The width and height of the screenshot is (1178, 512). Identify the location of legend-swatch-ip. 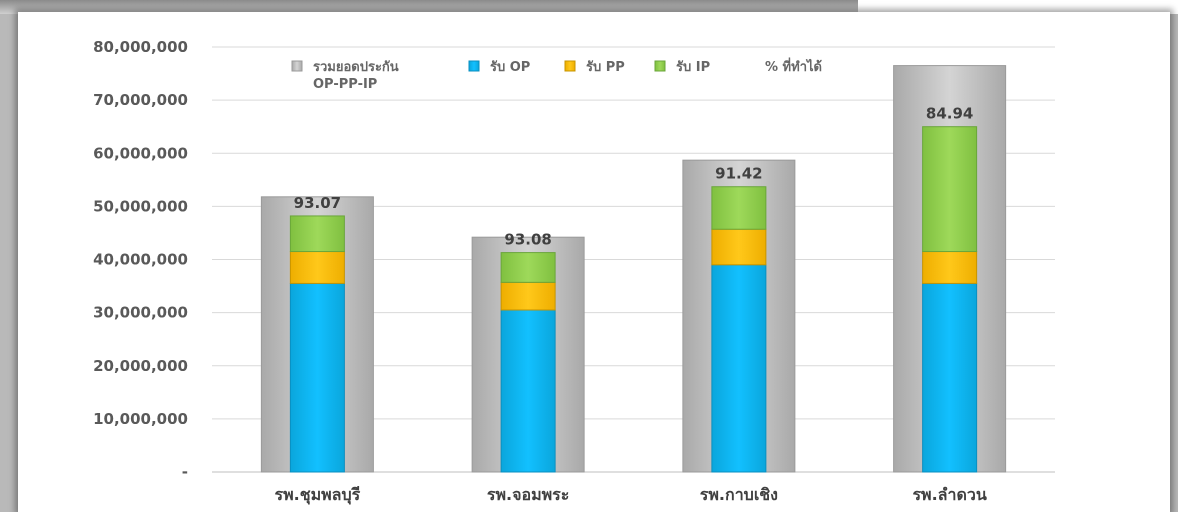
(660, 66).